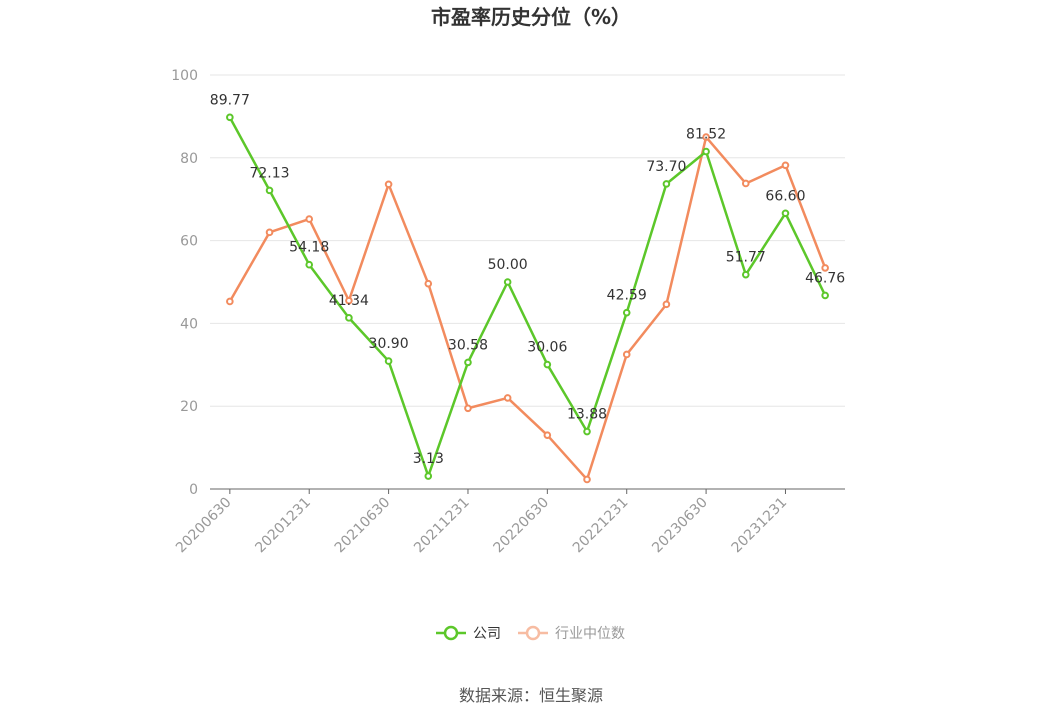  I want to click on data-label: 41.34, so click(349, 301).